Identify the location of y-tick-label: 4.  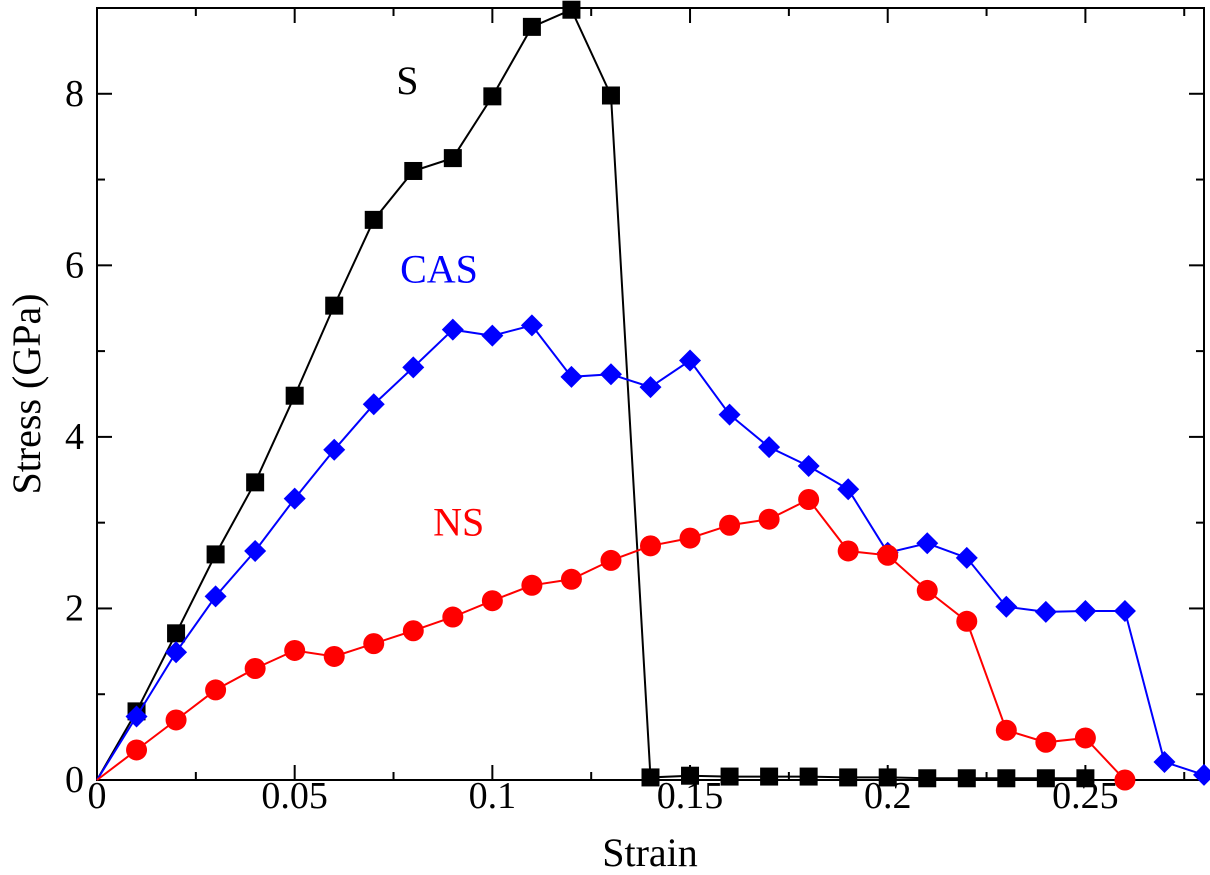
(74, 437).